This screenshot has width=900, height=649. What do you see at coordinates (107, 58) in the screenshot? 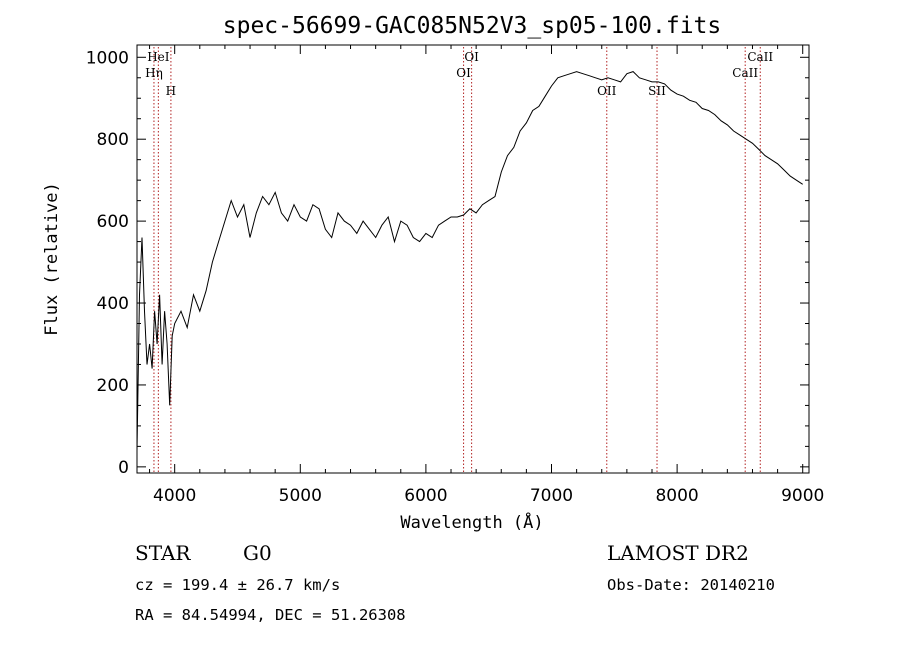
I see `y-tick-label: 1000` at bounding box center [107, 58].